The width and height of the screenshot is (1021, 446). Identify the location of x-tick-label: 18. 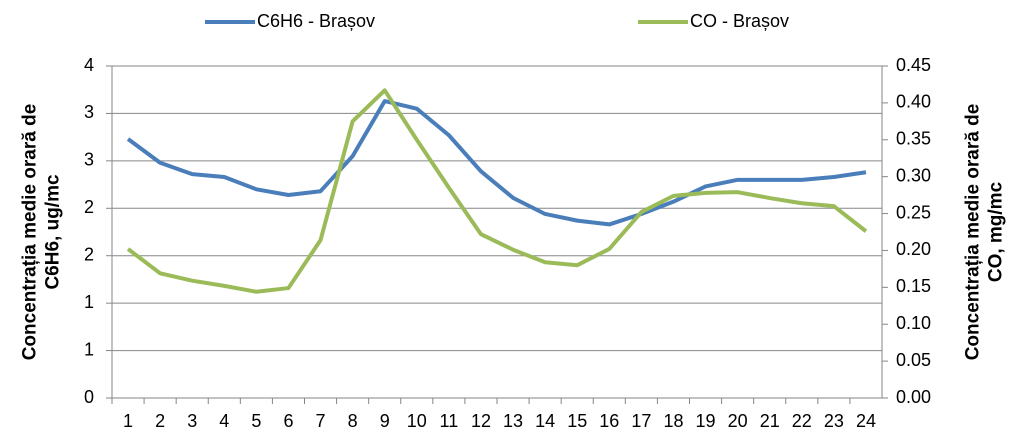
(673, 421).